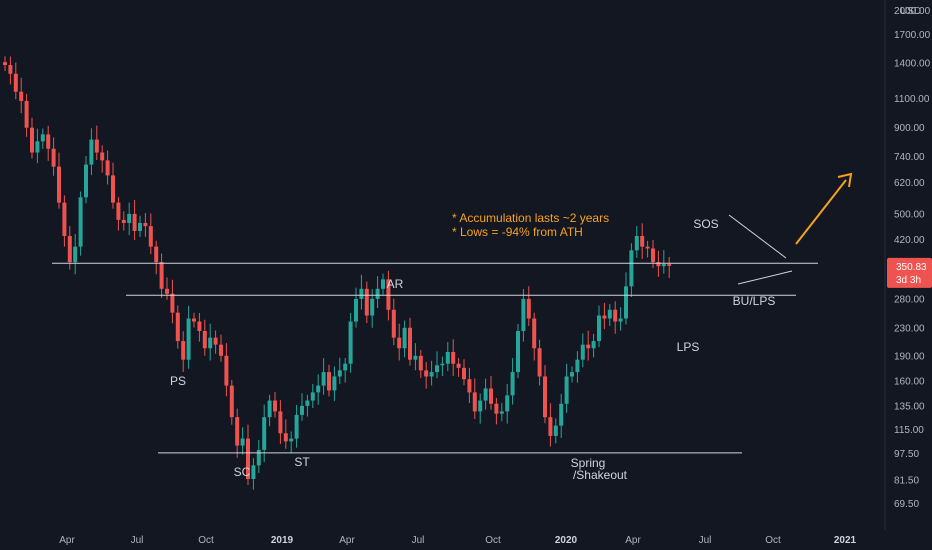 Image resolution: width=932 pixels, height=550 pixels. I want to click on wyckoff-label: ST, so click(302, 462).